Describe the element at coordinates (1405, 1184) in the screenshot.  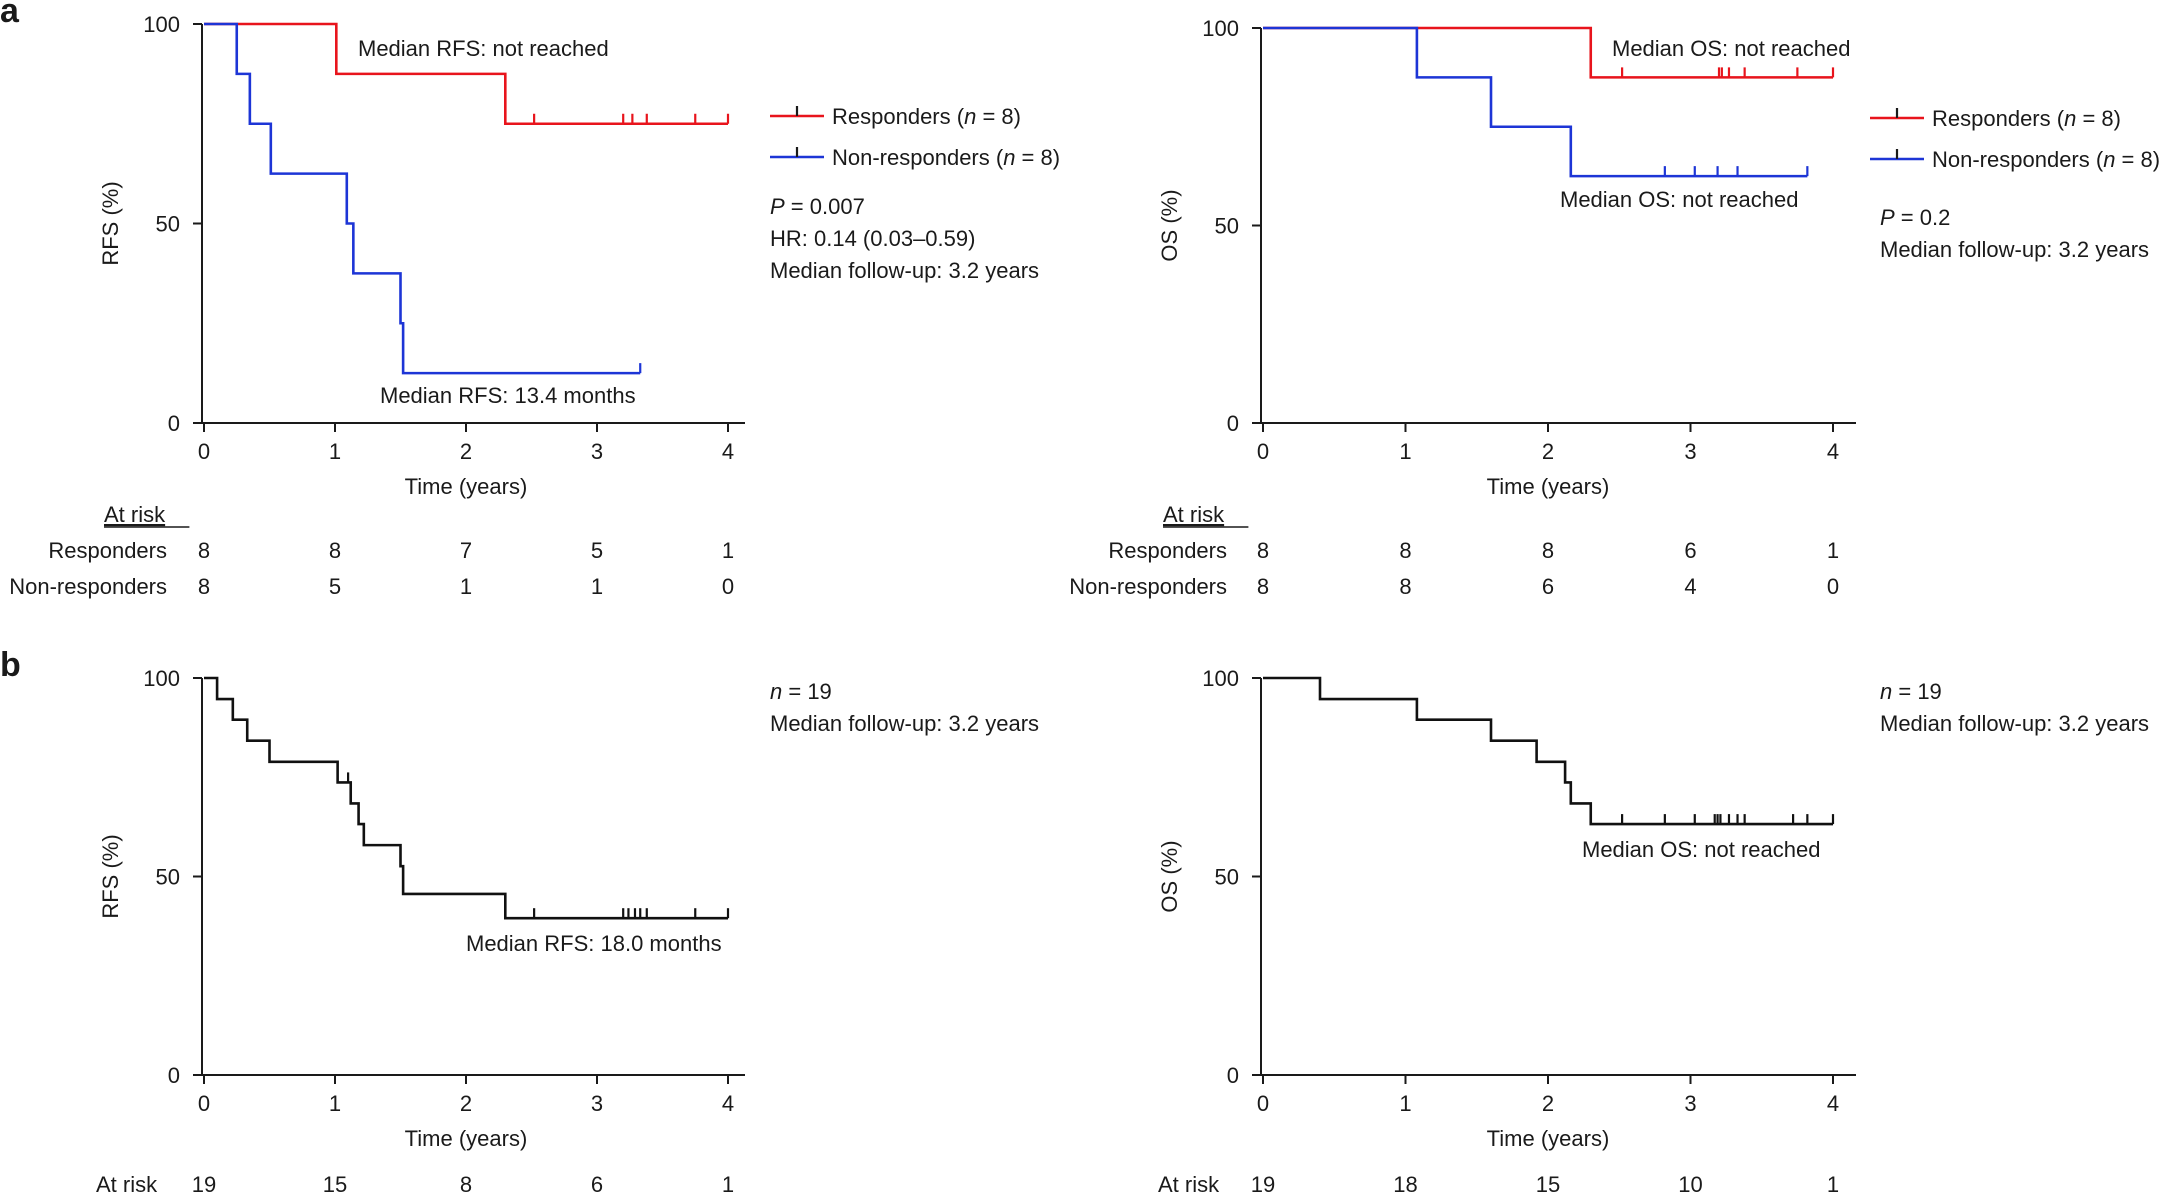
I see `at-risk-value: 18` at that location.